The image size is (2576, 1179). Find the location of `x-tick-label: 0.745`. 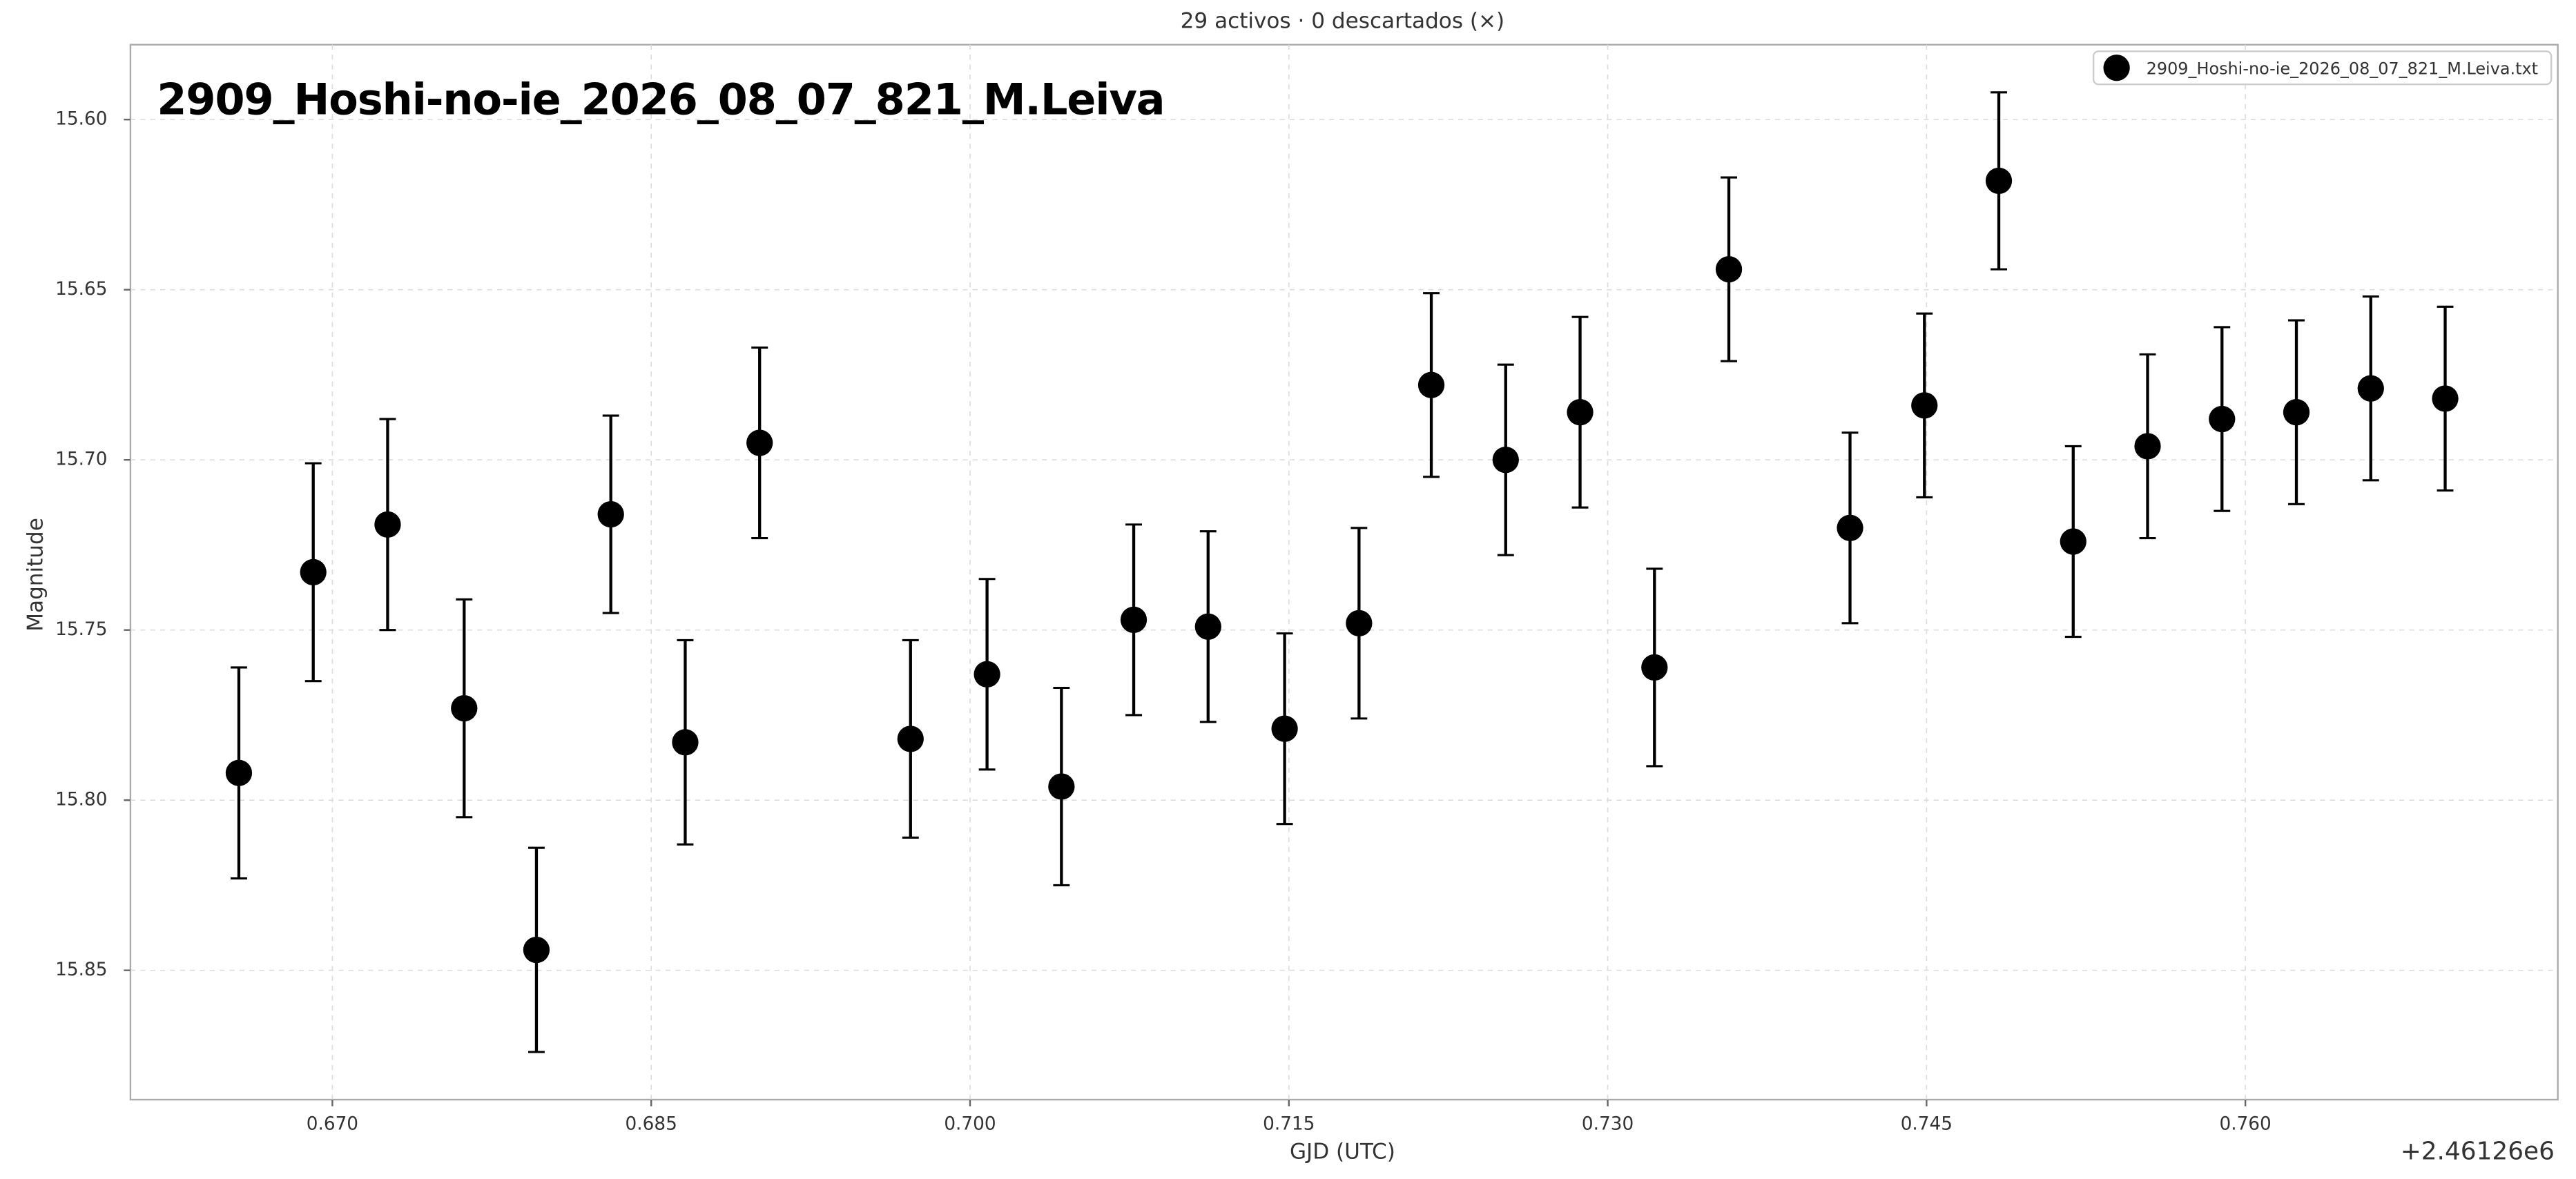

x-tick-label: 0.745 is located at coordinates (1927, 1124).